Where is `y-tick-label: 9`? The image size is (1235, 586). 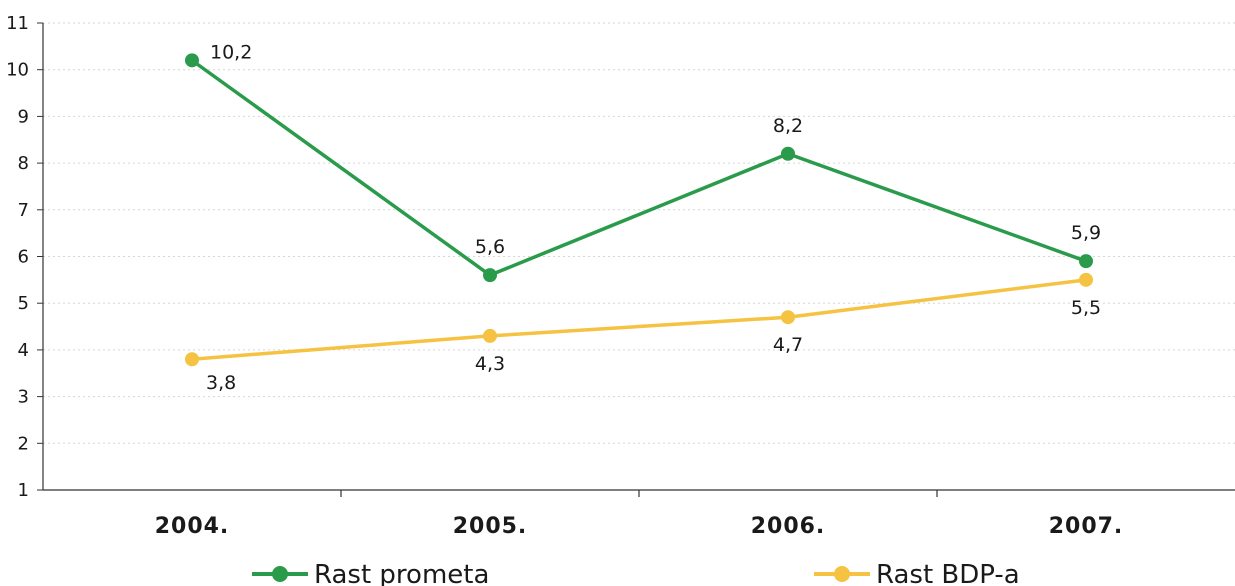 y-tick-label: 9 is located at coordinates (23, 116).